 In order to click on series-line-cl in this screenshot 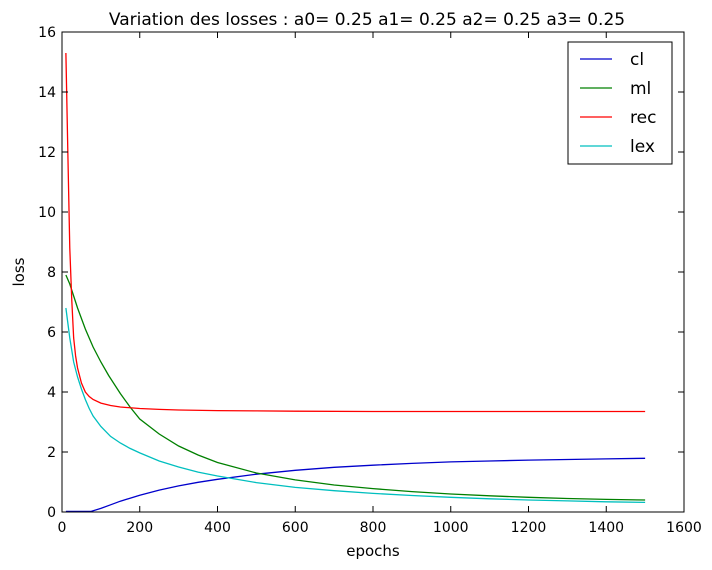, I will do `click(355, 485)`.